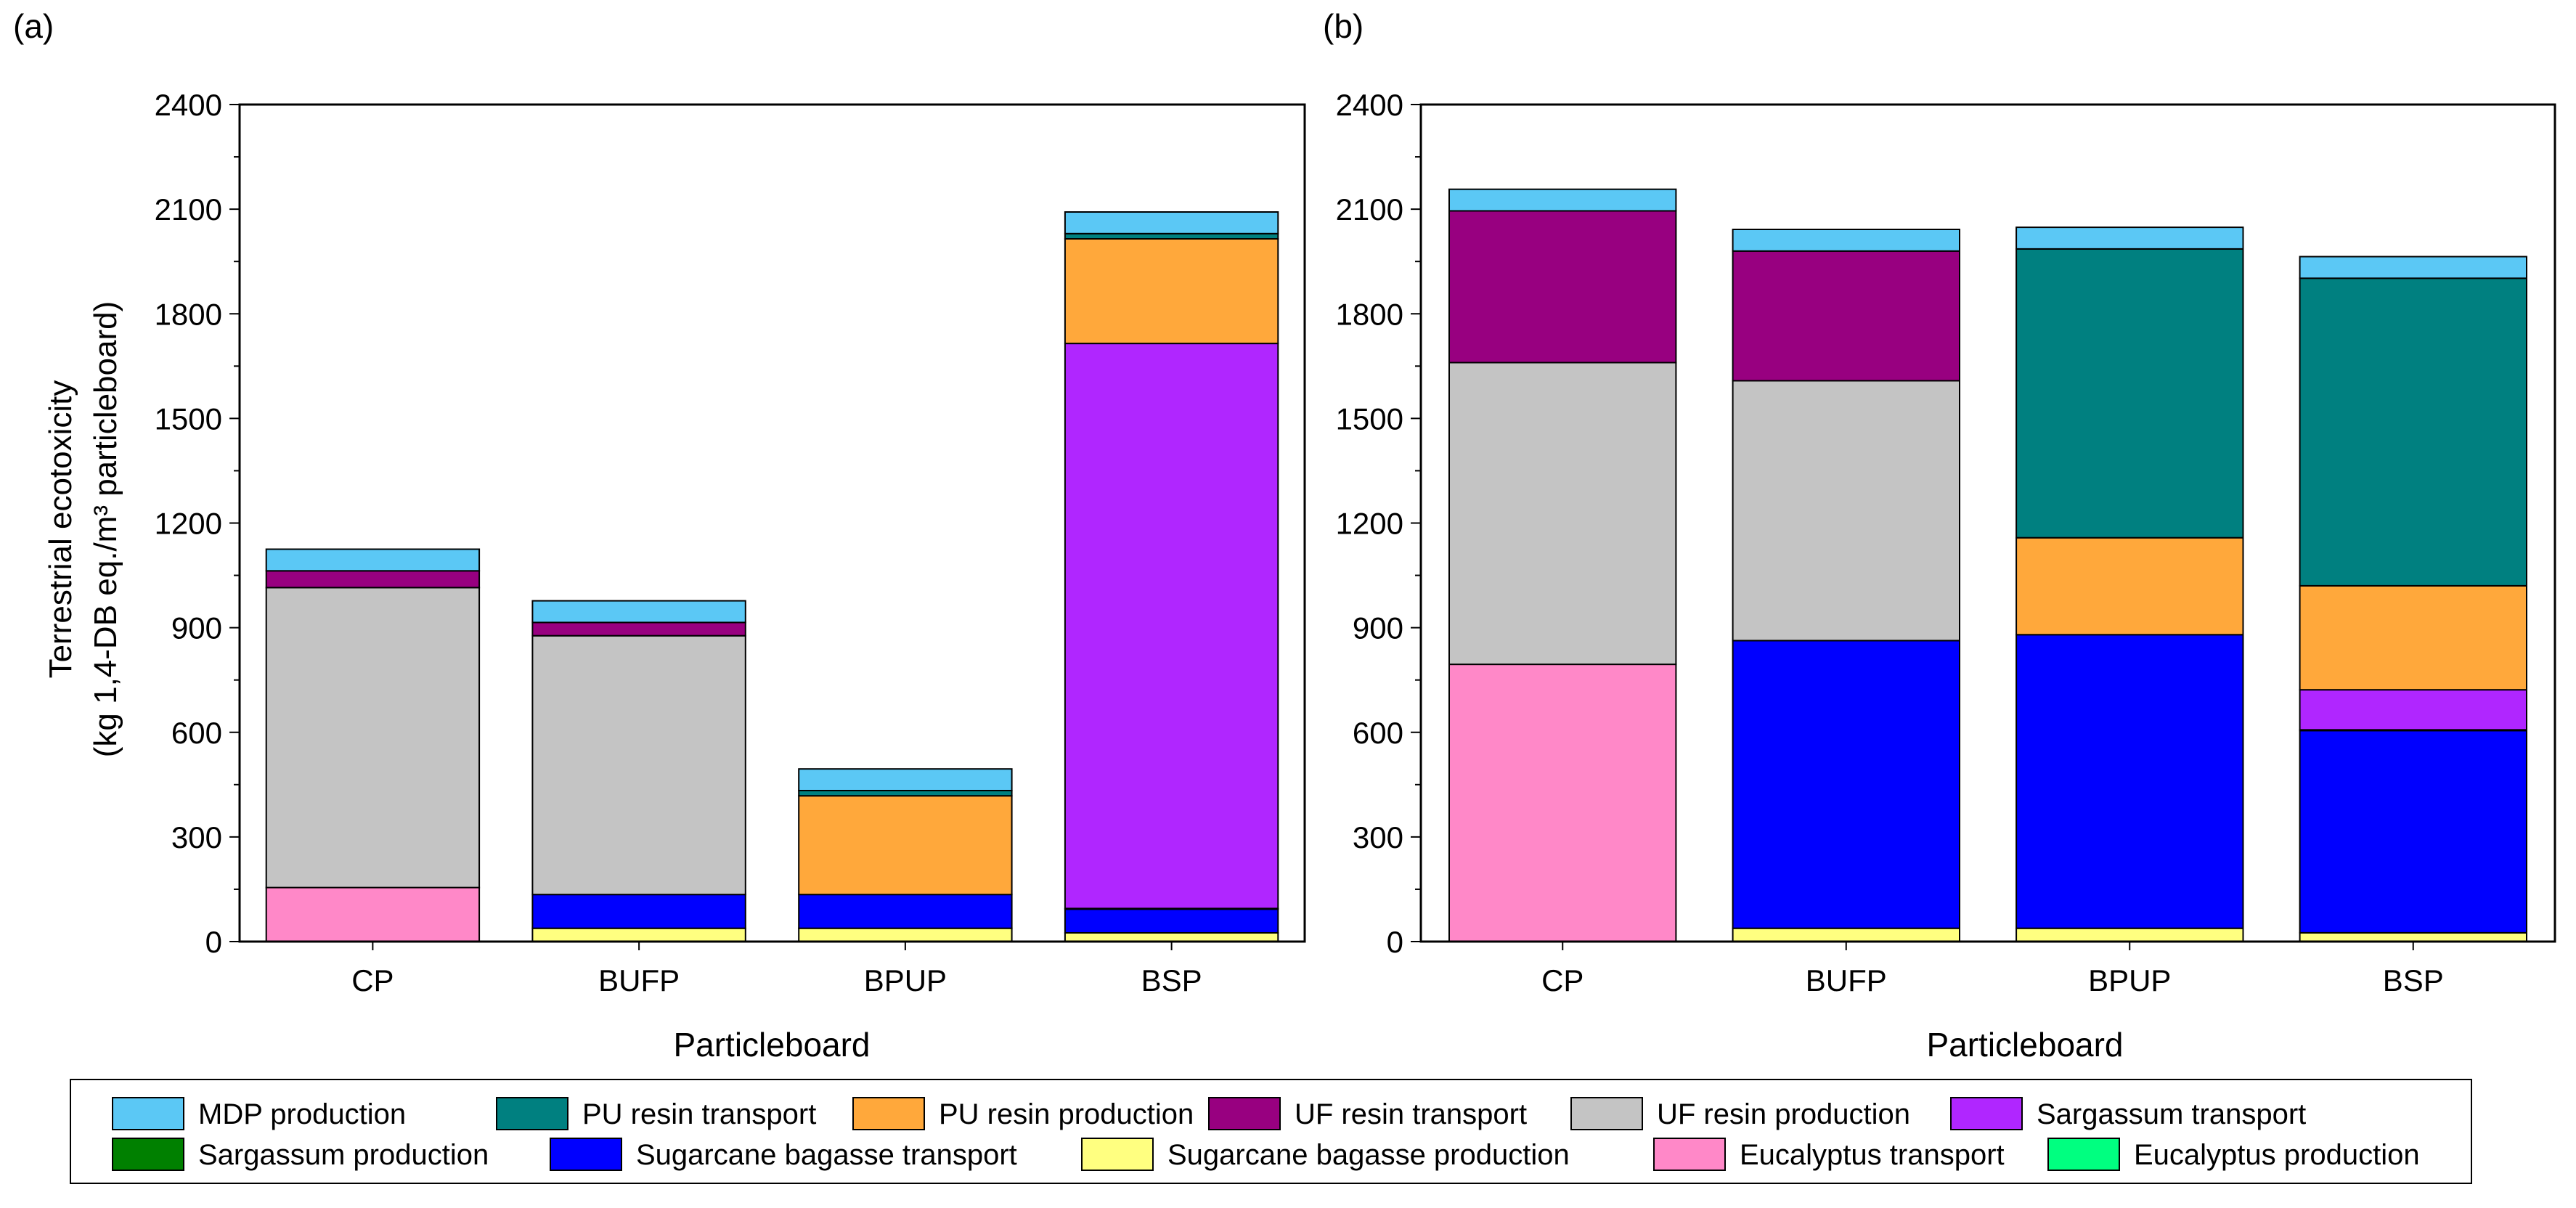 This screenshot has width=2576, height=1208. What do you see at coordinates (1378, 837) in the screenshot?
I see `y-tick-label-b-300: 300` at bounding box center [1378, 837].